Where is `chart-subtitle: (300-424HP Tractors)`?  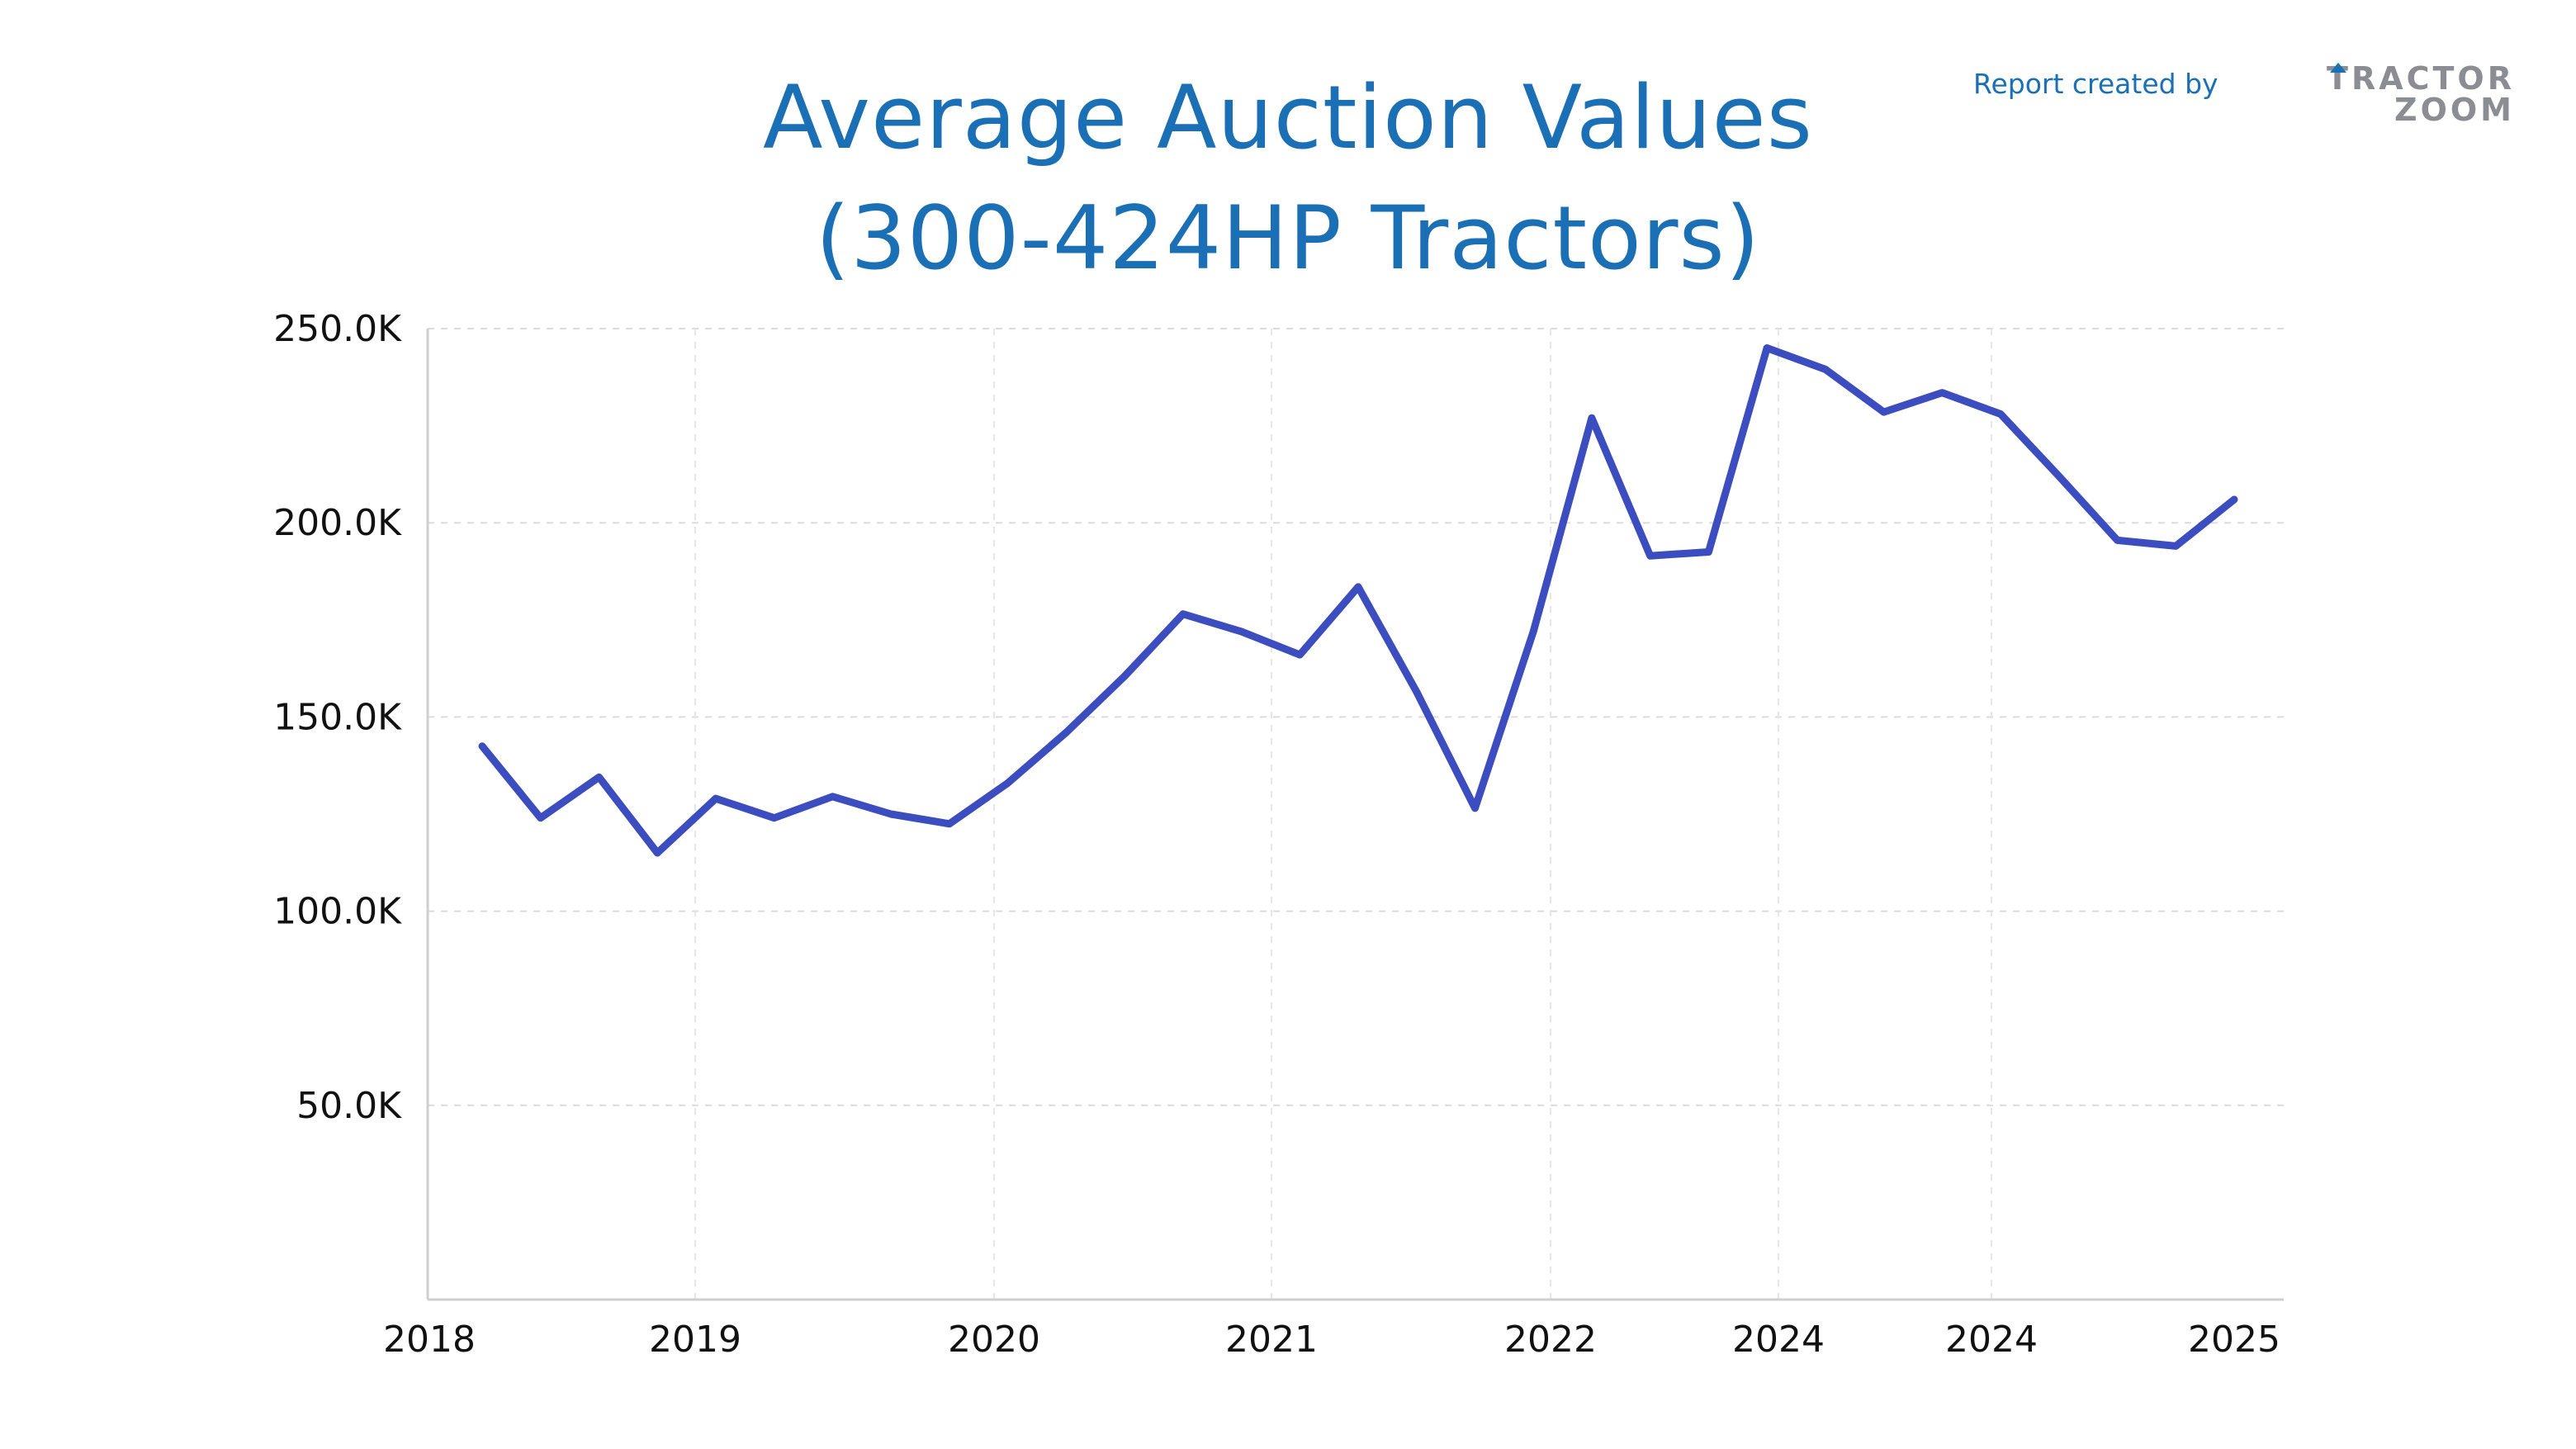 chart-subtitle: (300-424HP Tractors) is located at coordinates (1288, 238).